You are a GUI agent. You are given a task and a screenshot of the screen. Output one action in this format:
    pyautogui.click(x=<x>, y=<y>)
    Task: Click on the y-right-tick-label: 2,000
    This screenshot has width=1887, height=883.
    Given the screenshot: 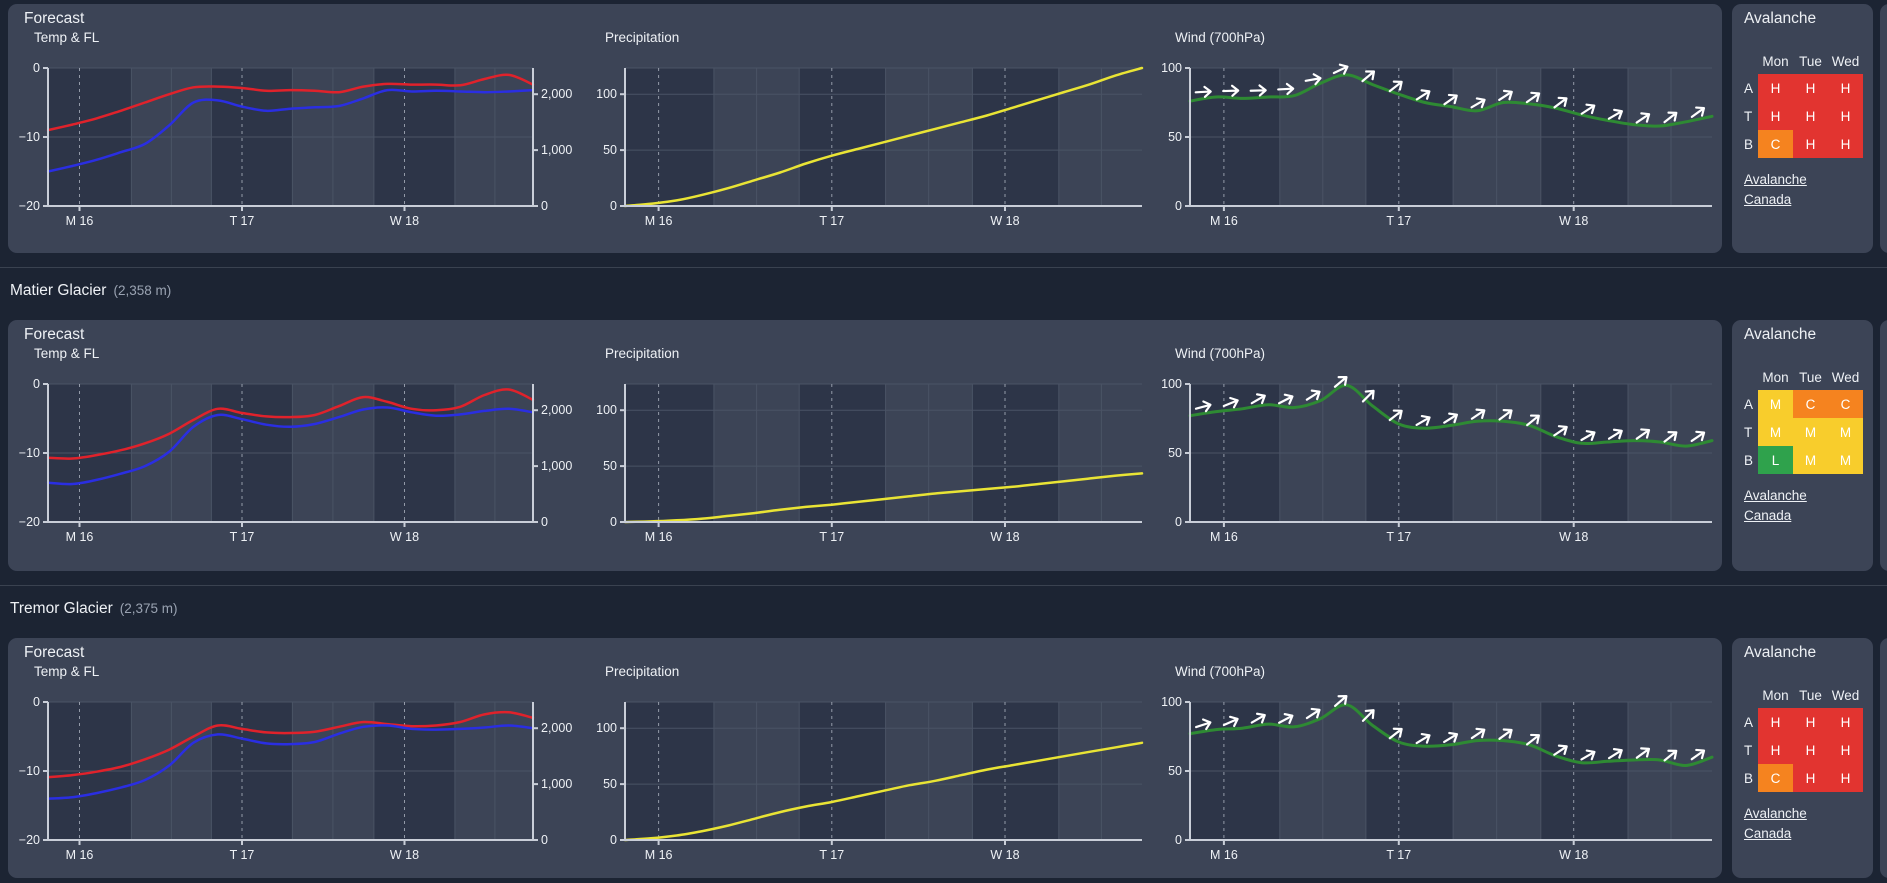 What is the action you would take?
    pyautogui.click(x=556, y=728)
    